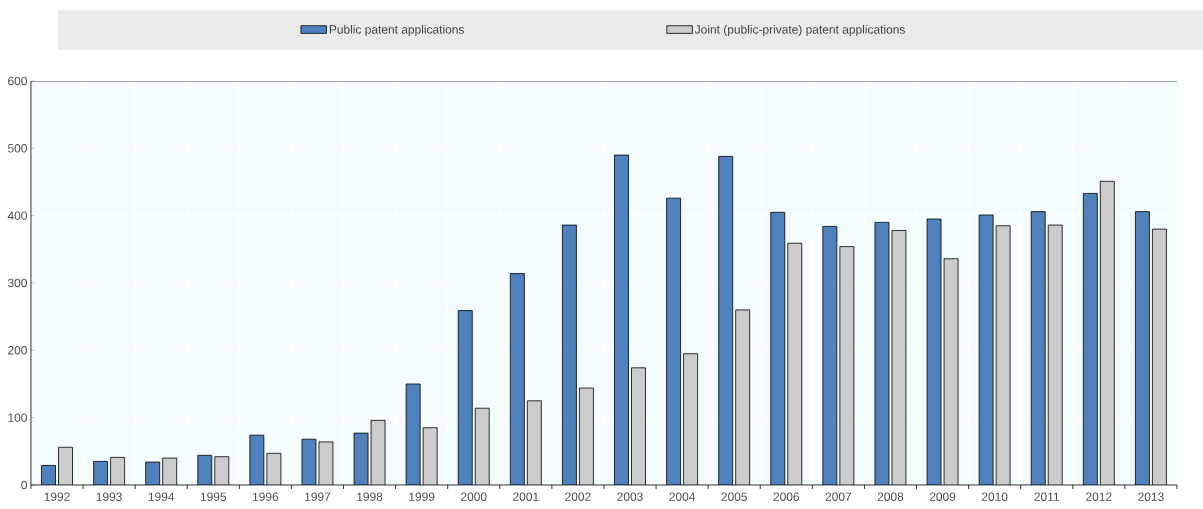  What do you see at coordinates (734, 496) in the screenshot?
I see `x-tick-label: 2005` at bounding box center [734, 496].